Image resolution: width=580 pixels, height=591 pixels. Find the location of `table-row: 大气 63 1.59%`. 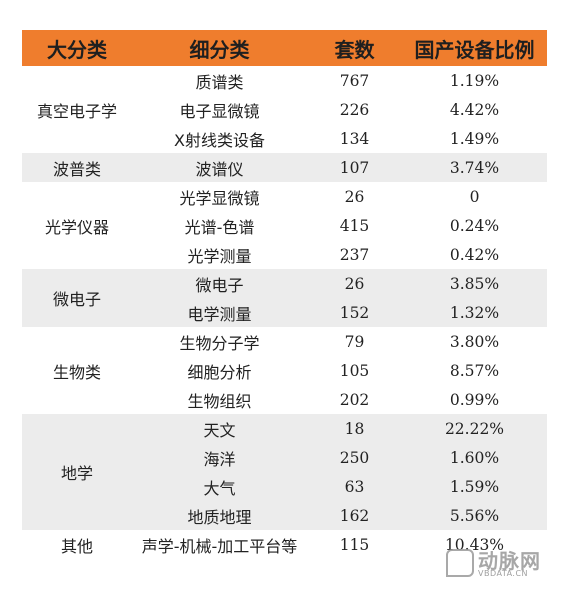

table-row: 大气 63 1.59% is located at coordinates (284, 486).